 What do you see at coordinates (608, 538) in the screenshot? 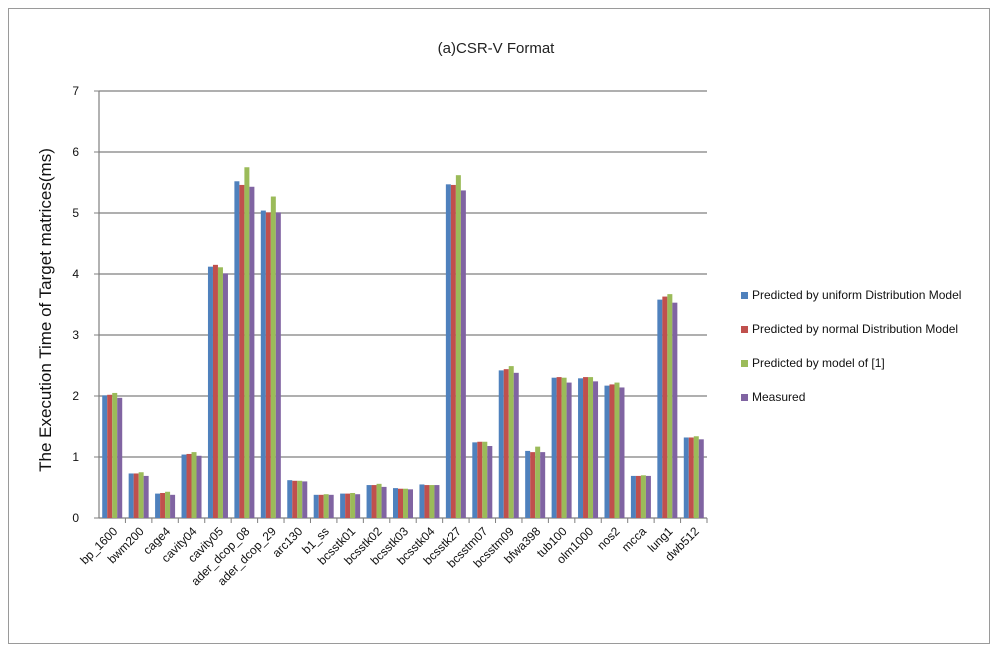
I see `x-category-label: nos2` at bounding box center [608, 538].